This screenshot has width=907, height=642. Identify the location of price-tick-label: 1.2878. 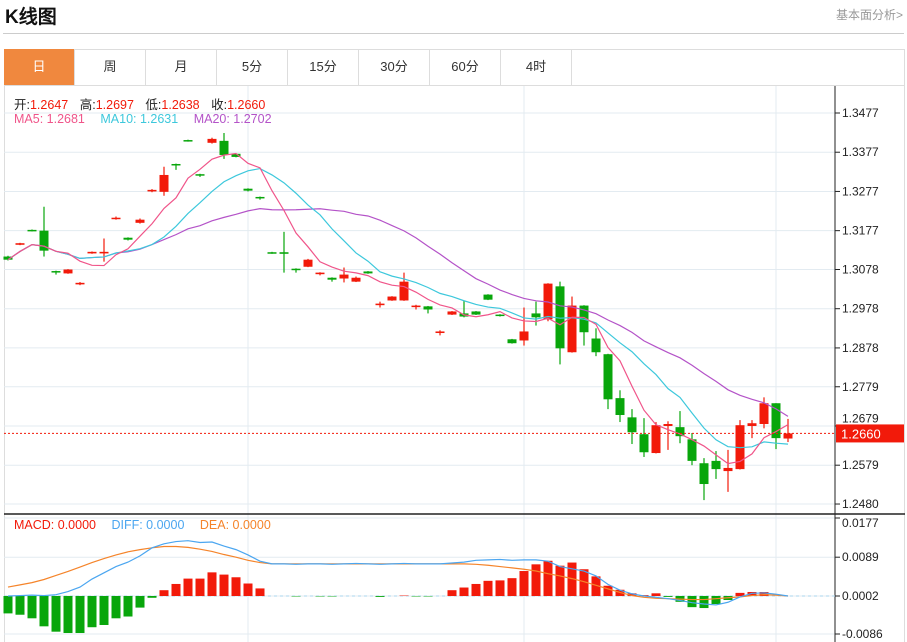
(860, 348).